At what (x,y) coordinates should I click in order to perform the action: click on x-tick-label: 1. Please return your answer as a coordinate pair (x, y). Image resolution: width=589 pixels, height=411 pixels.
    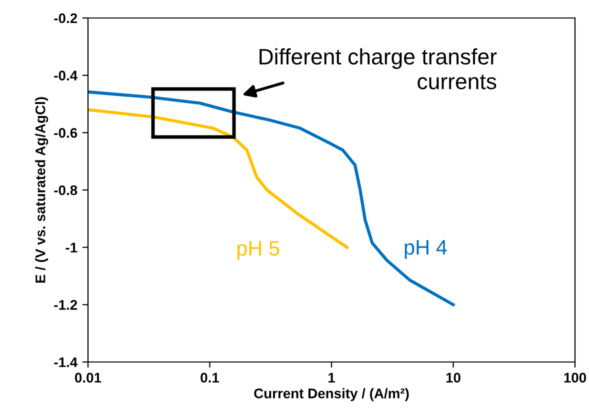
    Looking at the image, I should click on (331, 377).